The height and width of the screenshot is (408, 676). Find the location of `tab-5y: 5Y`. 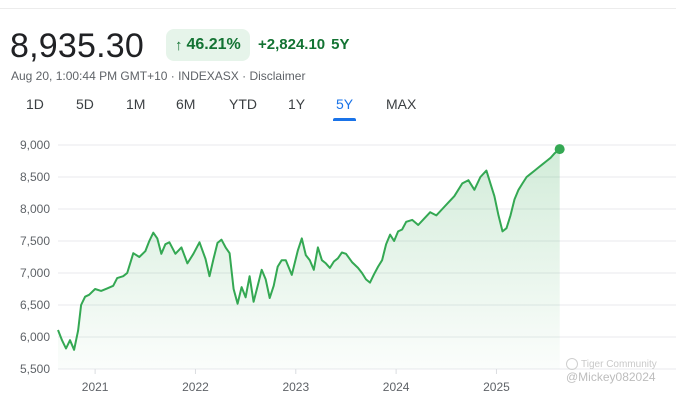

tab-5y: 5Y is located at coordinates (344, 108).